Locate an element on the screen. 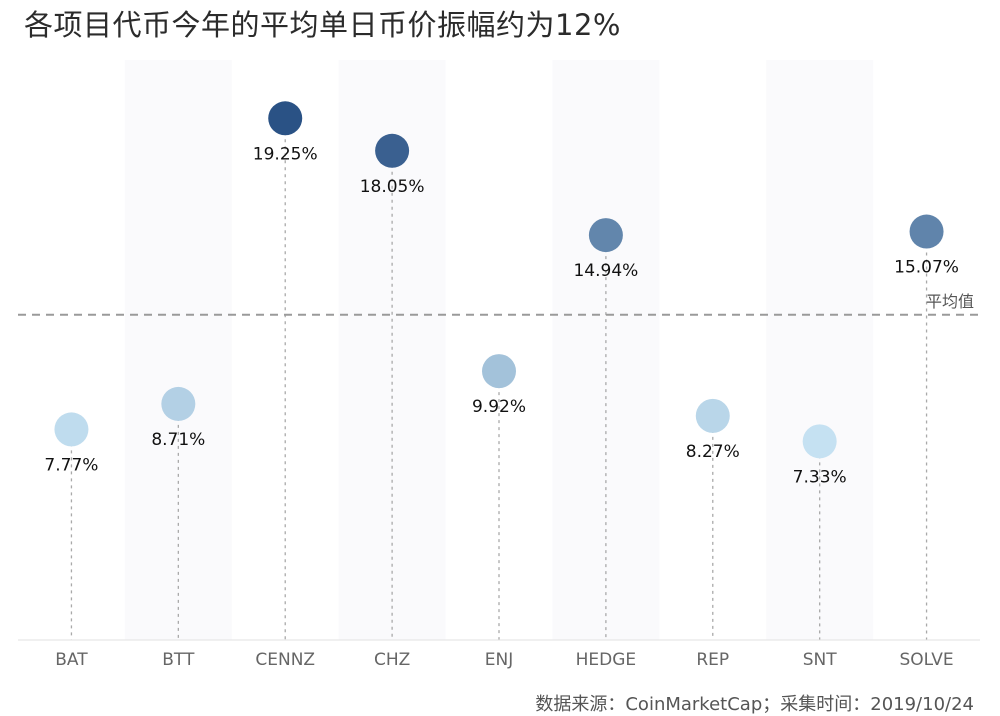 The image size is (1000, 716). dot-btt is located at coordinates (178, 403).